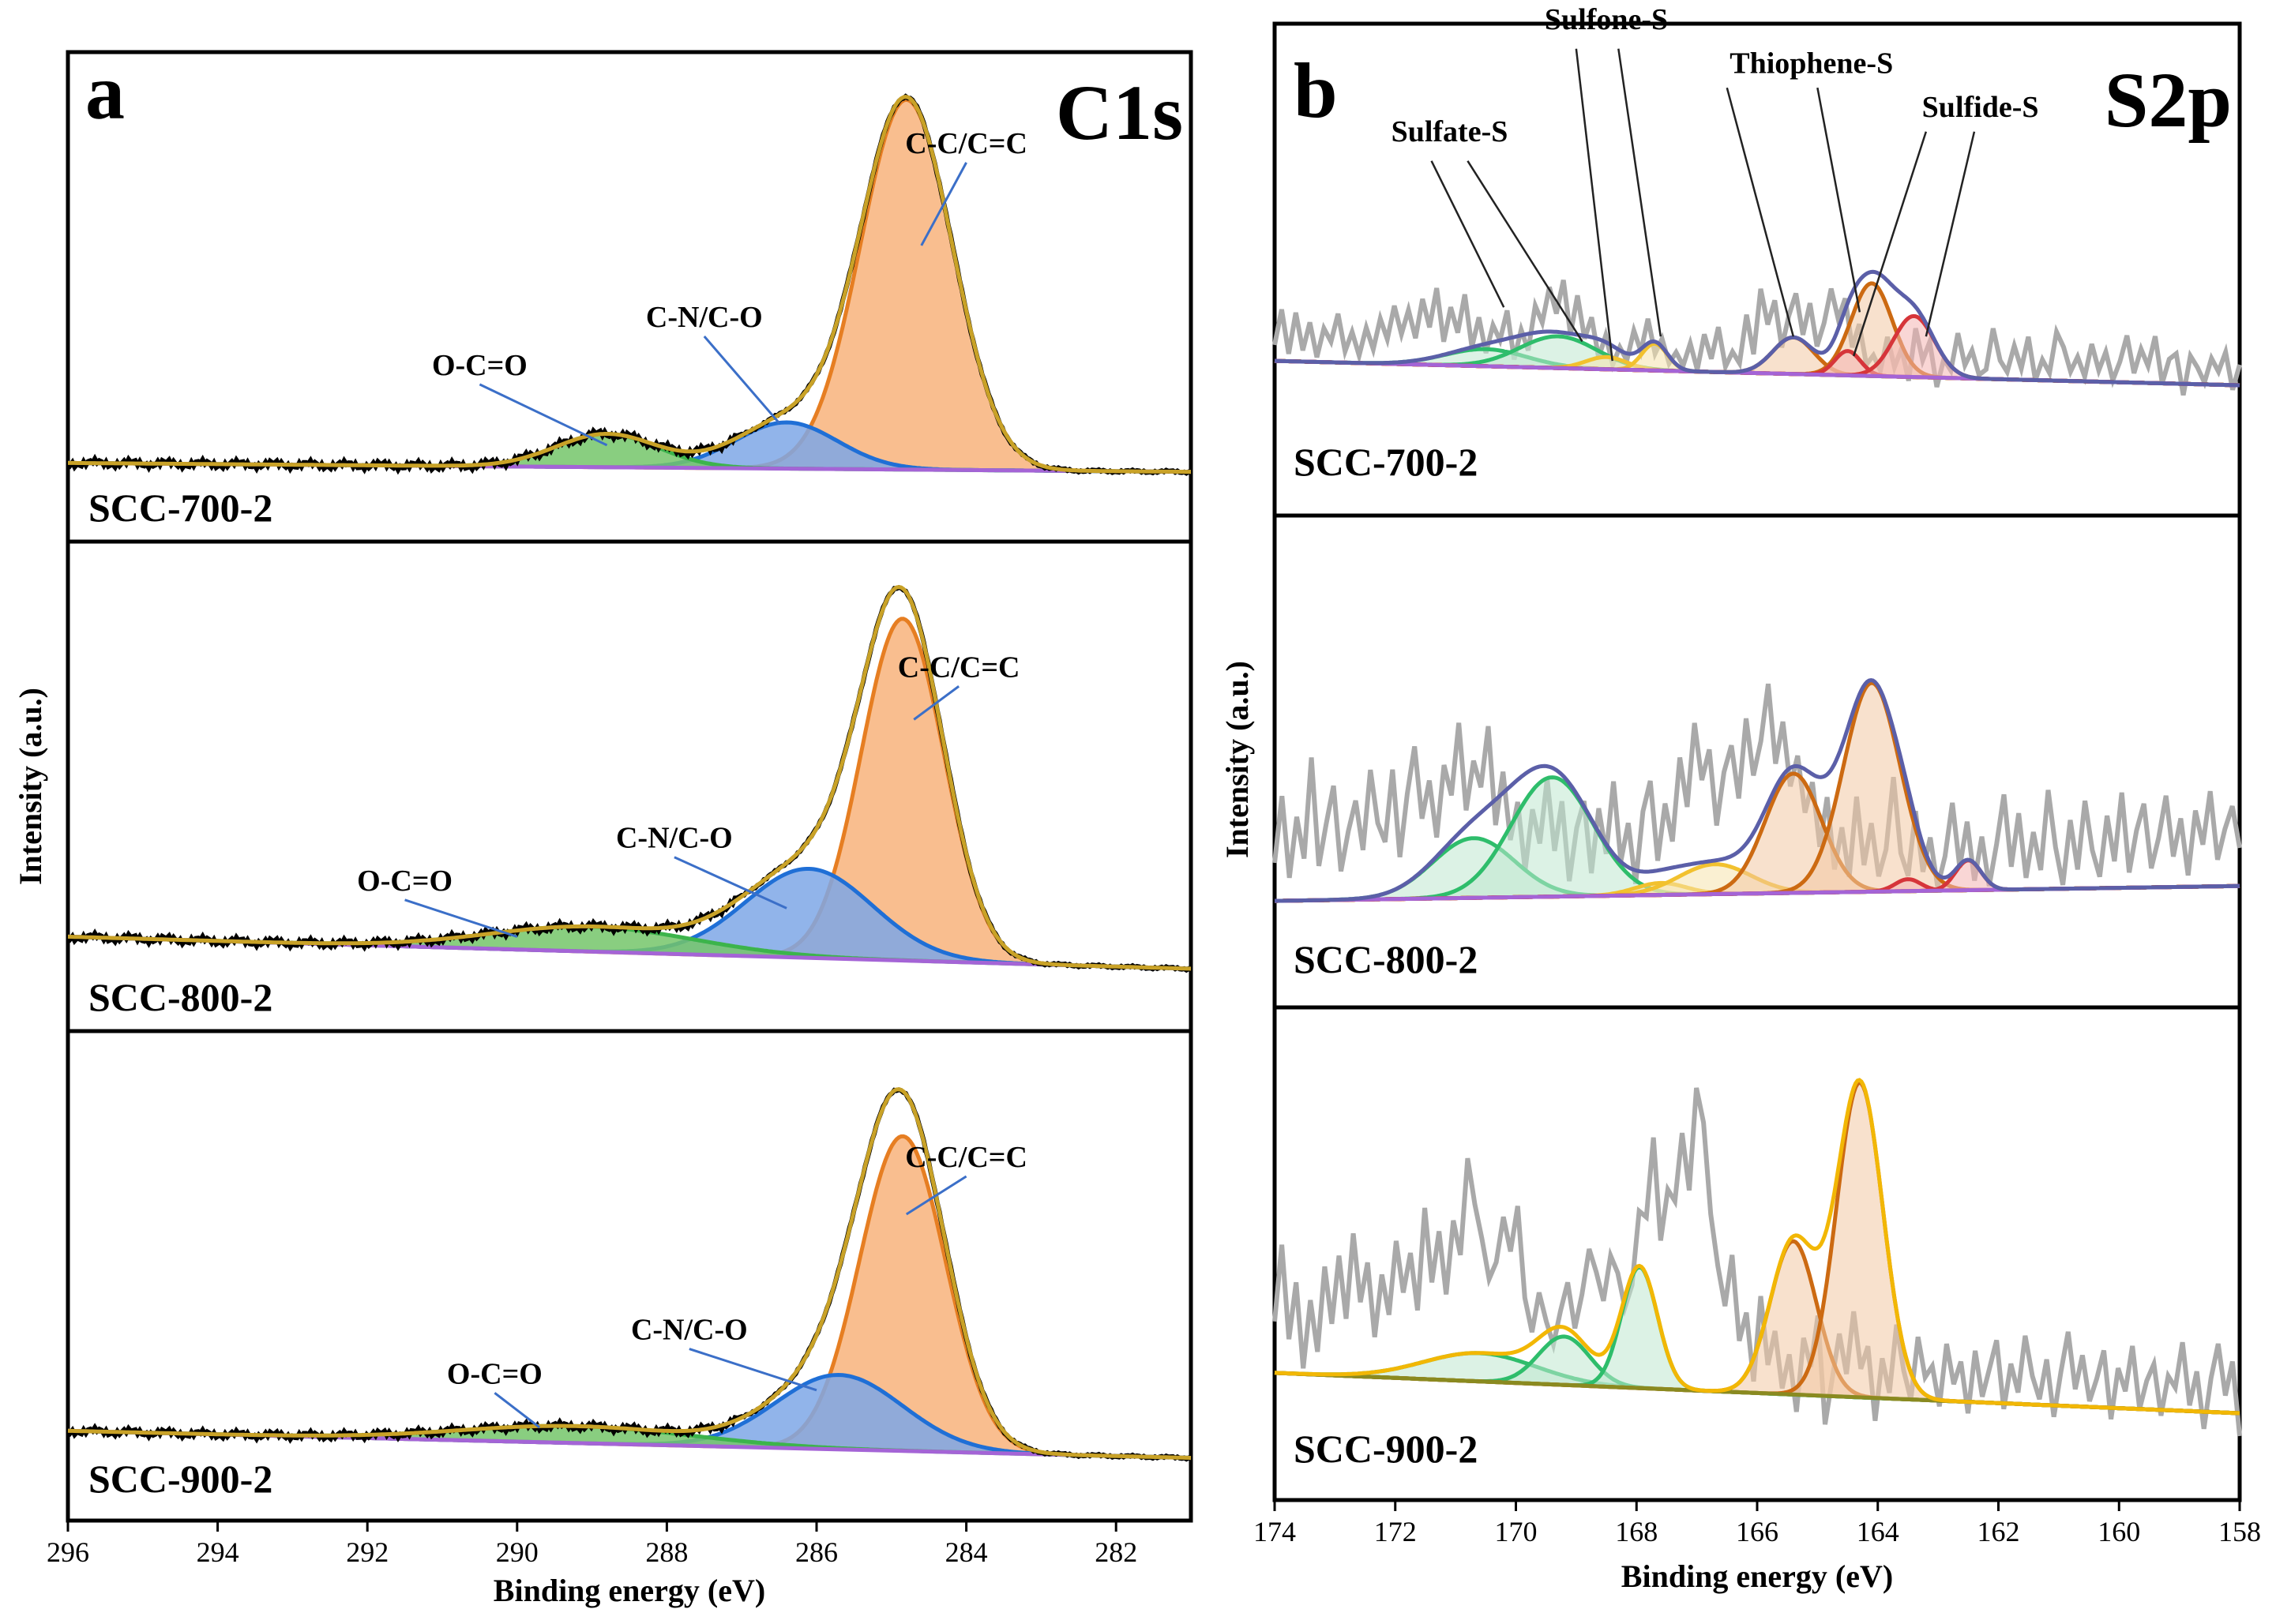 Image resolution: width=2276 pixels, height=1624 pixels. I want to click on x-tick-label-294: 294, so click(218, 1552).